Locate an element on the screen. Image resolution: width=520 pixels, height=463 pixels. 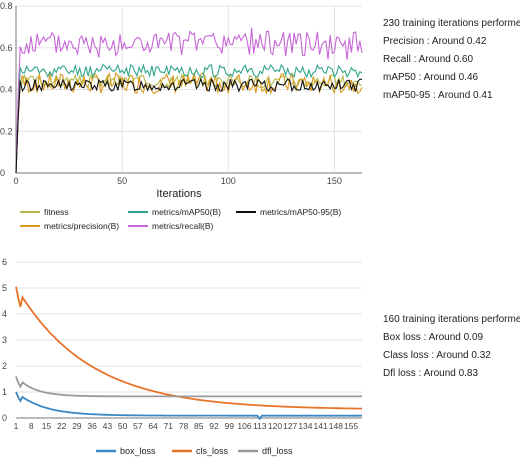
y-tick-label: 0.8 is located at coordinates (6, 6).